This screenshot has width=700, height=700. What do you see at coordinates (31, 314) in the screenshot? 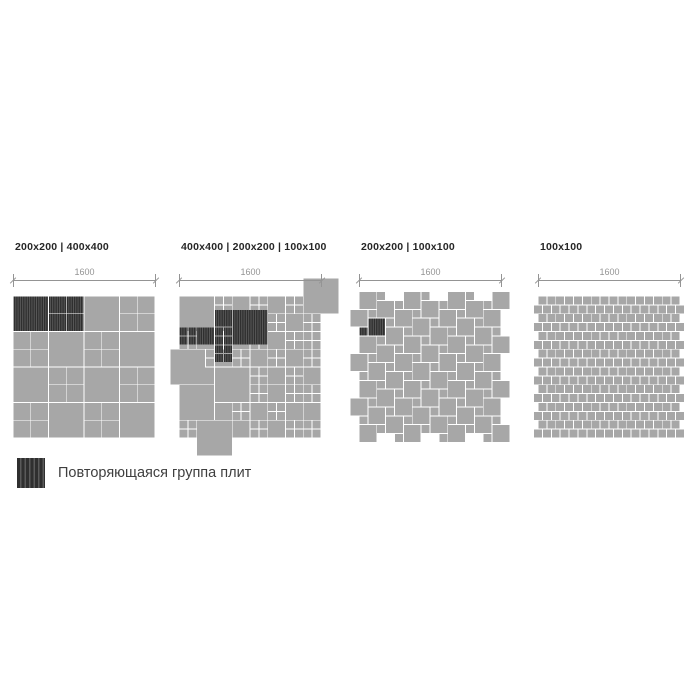
I see `tile-400-dark` at bounding box center [31, 314].